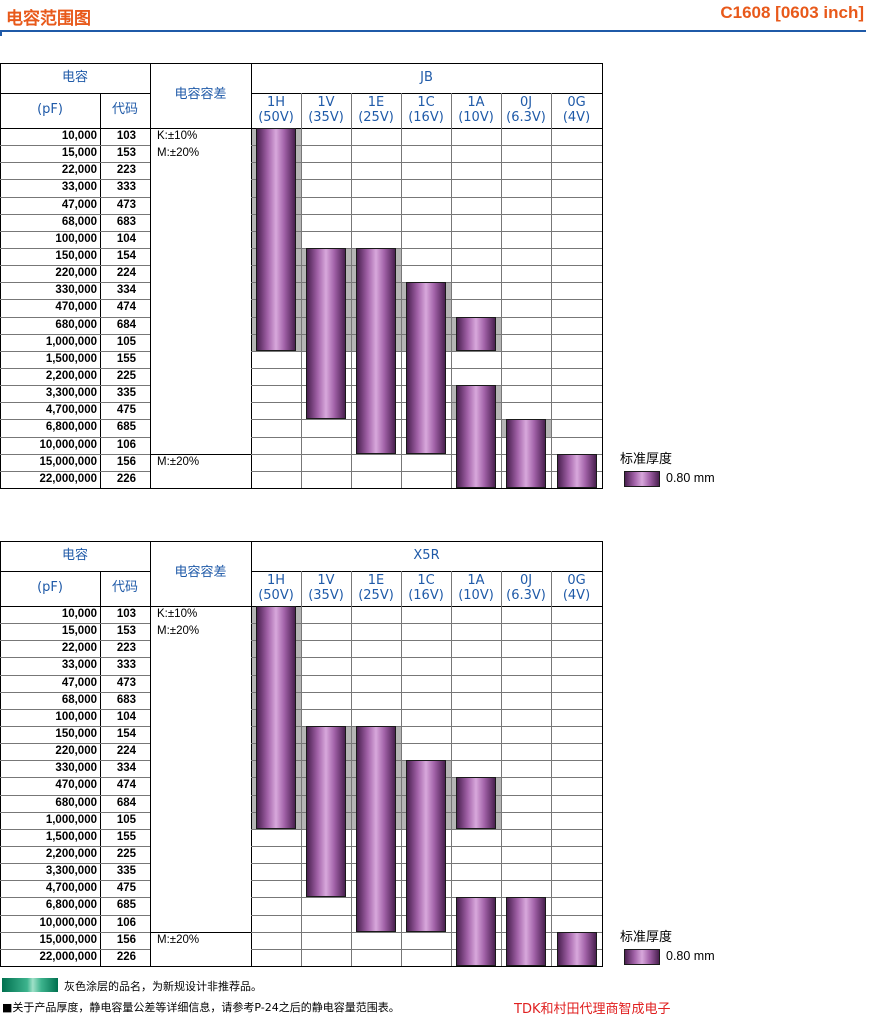 Image resolution: width=888 pixels, height=1024 pixels. What do you see at coordinates (30, 985) in the screenshot?
I see `non-recommended-swatch` at bounding box center [30, 985].